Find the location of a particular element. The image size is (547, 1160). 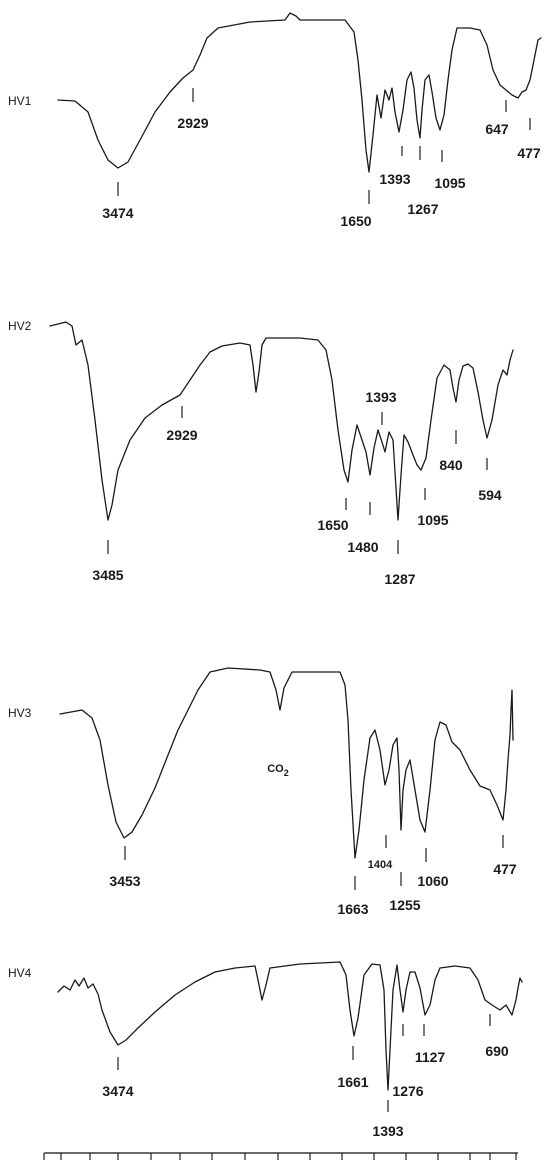

x-axis-ticks is located at coordinates (280, 1156).